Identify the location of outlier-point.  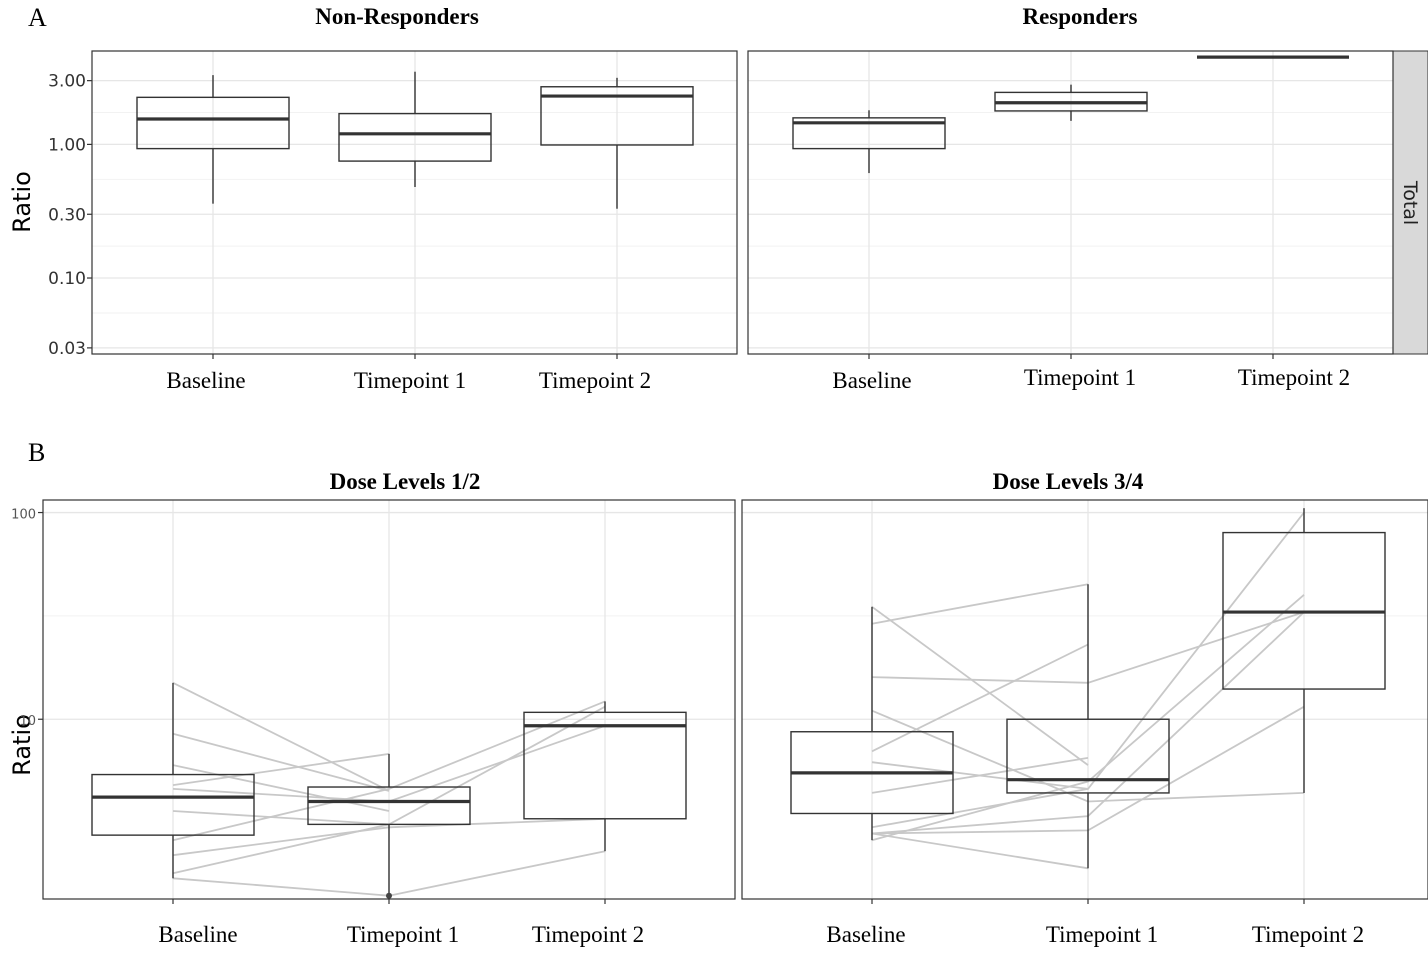
(389, 895).